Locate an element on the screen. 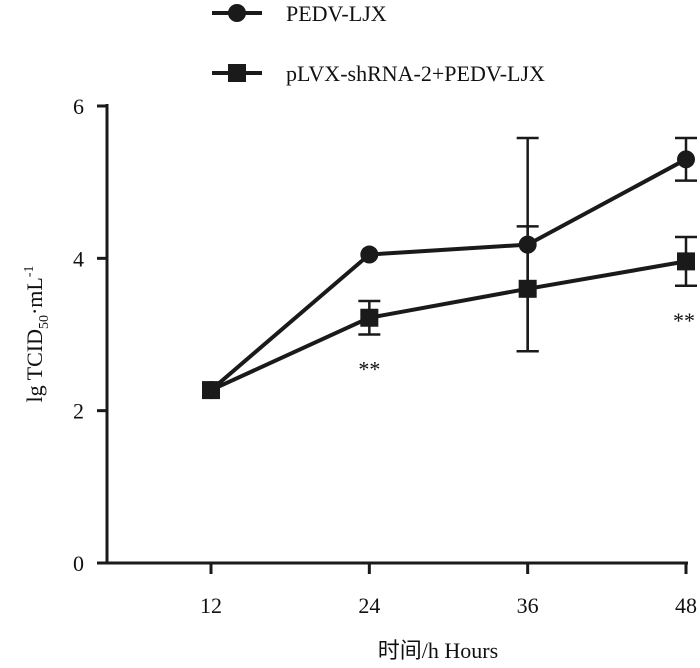 Image resolution: width=700 pixels, height=668 pixels. y-ticks: 0 2 4 6 is located at coordinates (90, 335).